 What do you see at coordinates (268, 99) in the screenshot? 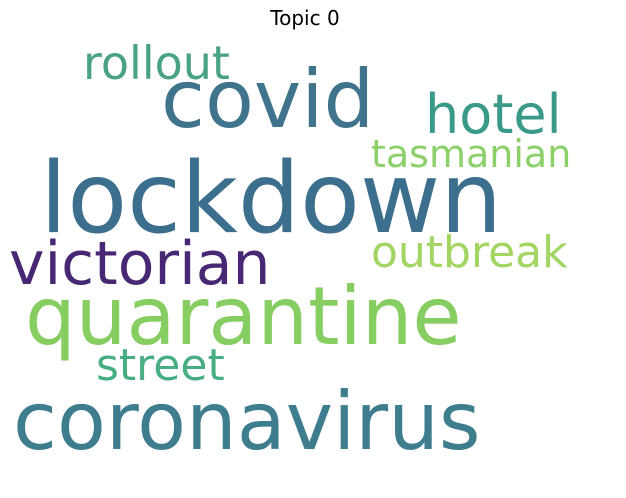
I see `word-covid: covid` at bounding box center [268, 99].